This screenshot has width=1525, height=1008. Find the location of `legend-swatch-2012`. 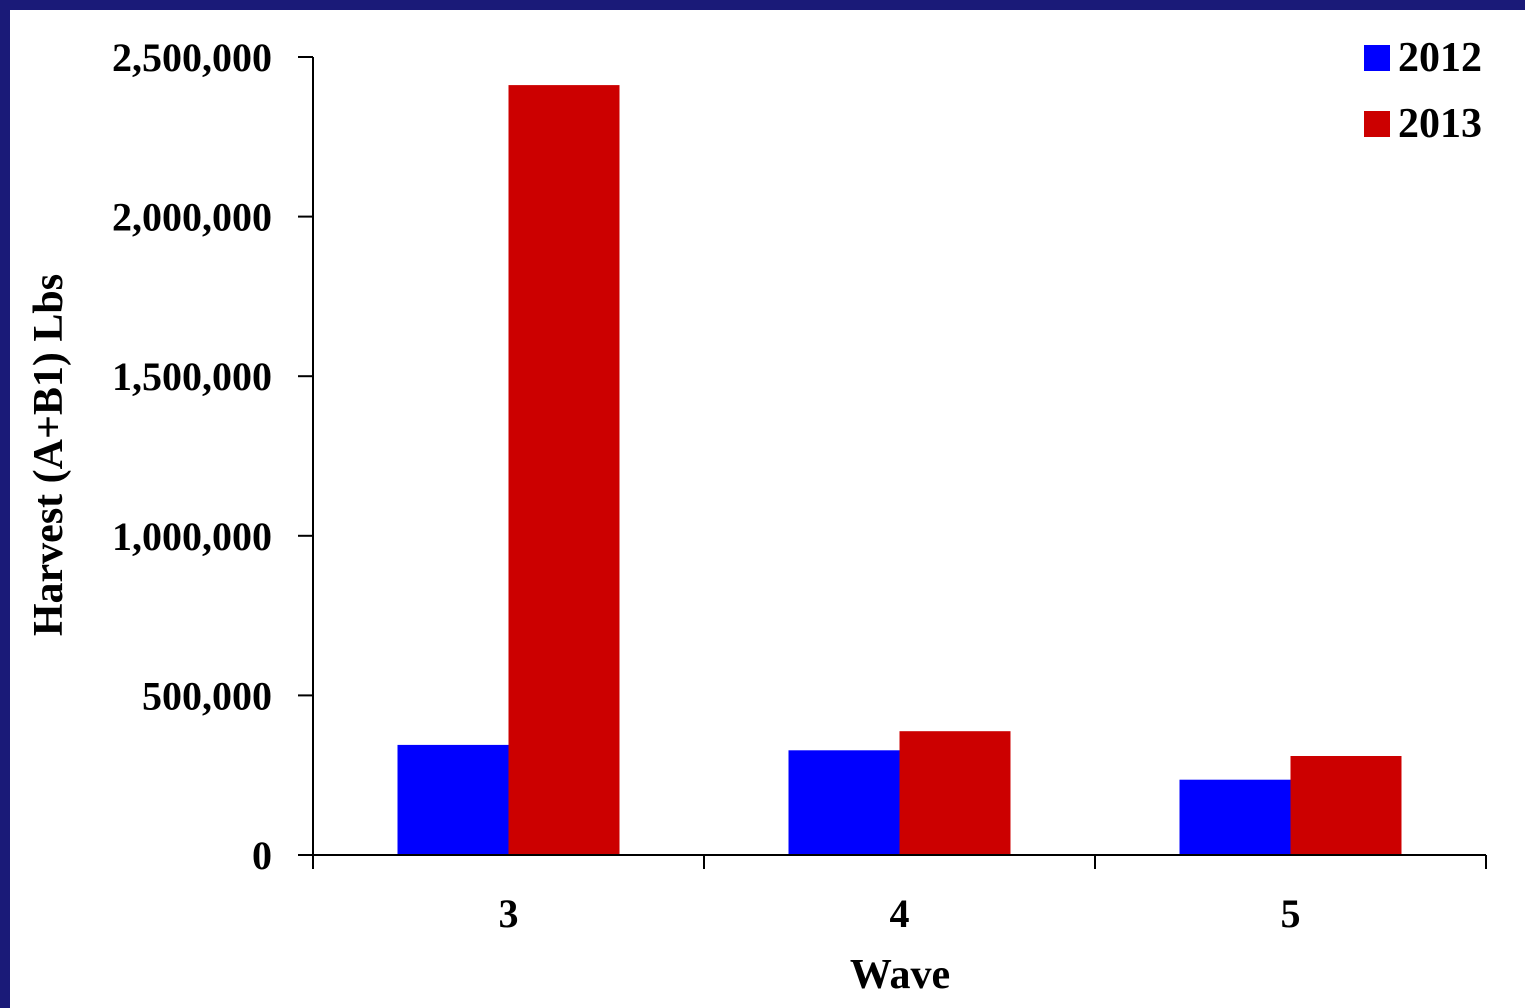

legend-swatch-2012 is located at coordinates (1377, 58).